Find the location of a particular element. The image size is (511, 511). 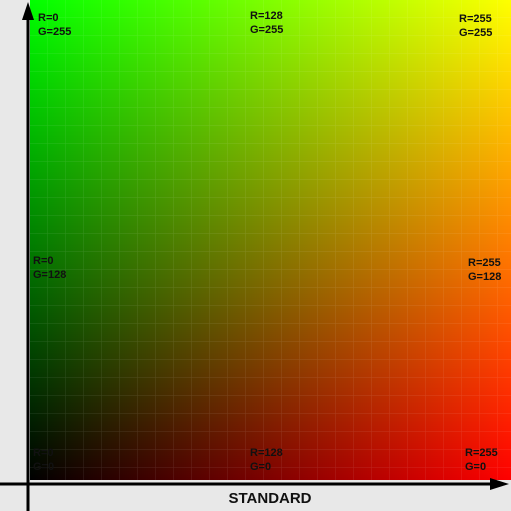

axis-title: STANDARD is located at coordinates (269, 498).